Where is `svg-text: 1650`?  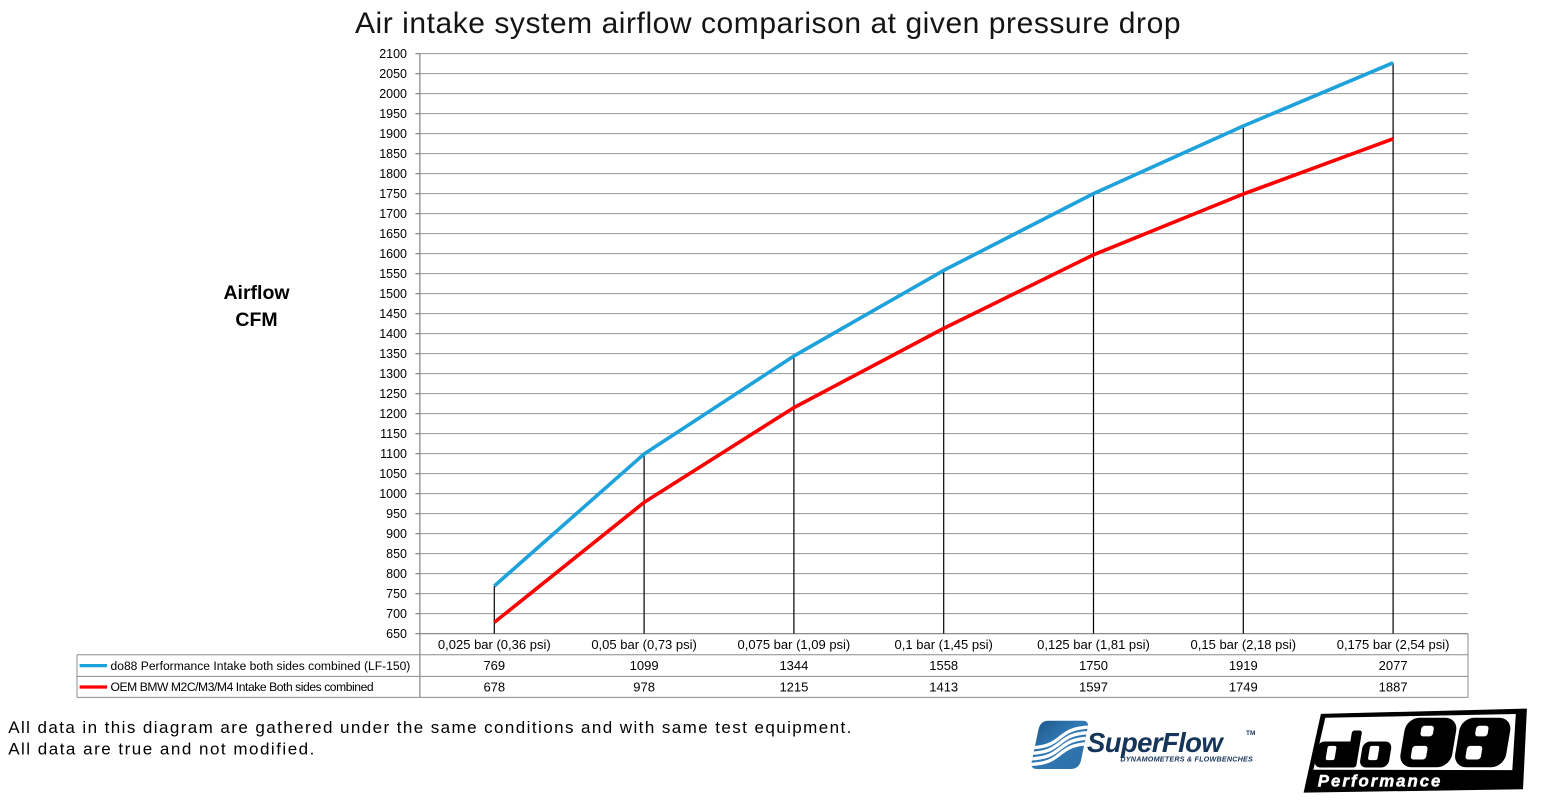
svg-text: 1650 is located at coordinates (393, 234).